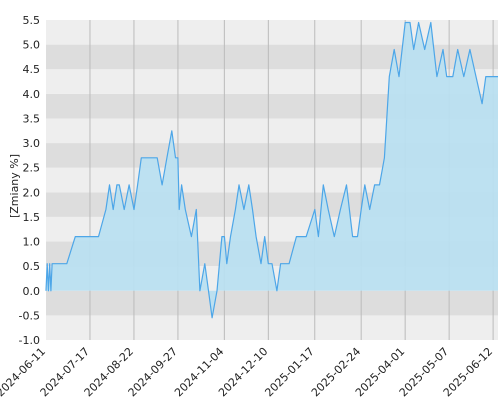 The height and width of the screenshot is (400, 500). What do you see at coordinates (32, 143) in the screenshot?
I see `y-tick-label: 3.0` at bounding box center [32, 143].